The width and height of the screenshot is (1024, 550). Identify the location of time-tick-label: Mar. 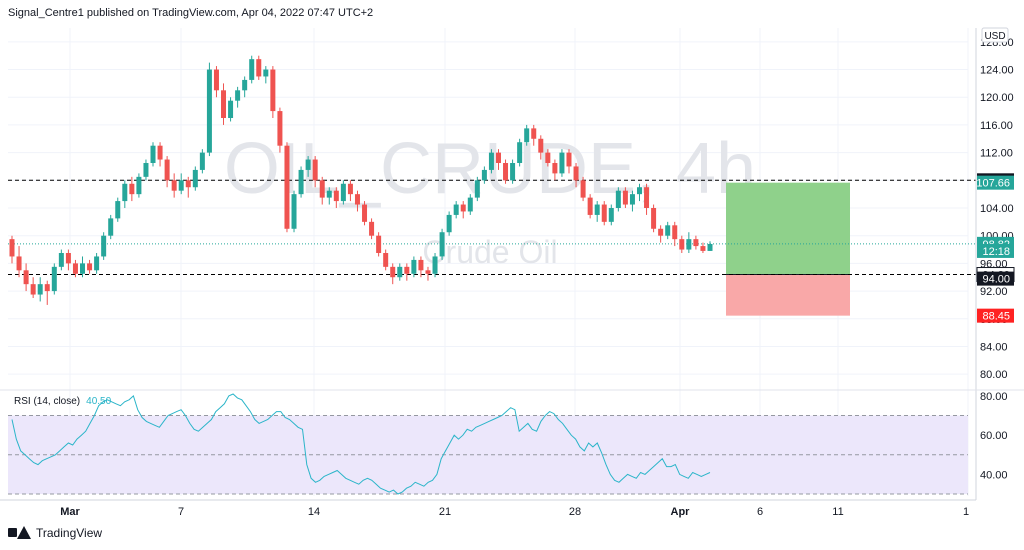
(70, 512).